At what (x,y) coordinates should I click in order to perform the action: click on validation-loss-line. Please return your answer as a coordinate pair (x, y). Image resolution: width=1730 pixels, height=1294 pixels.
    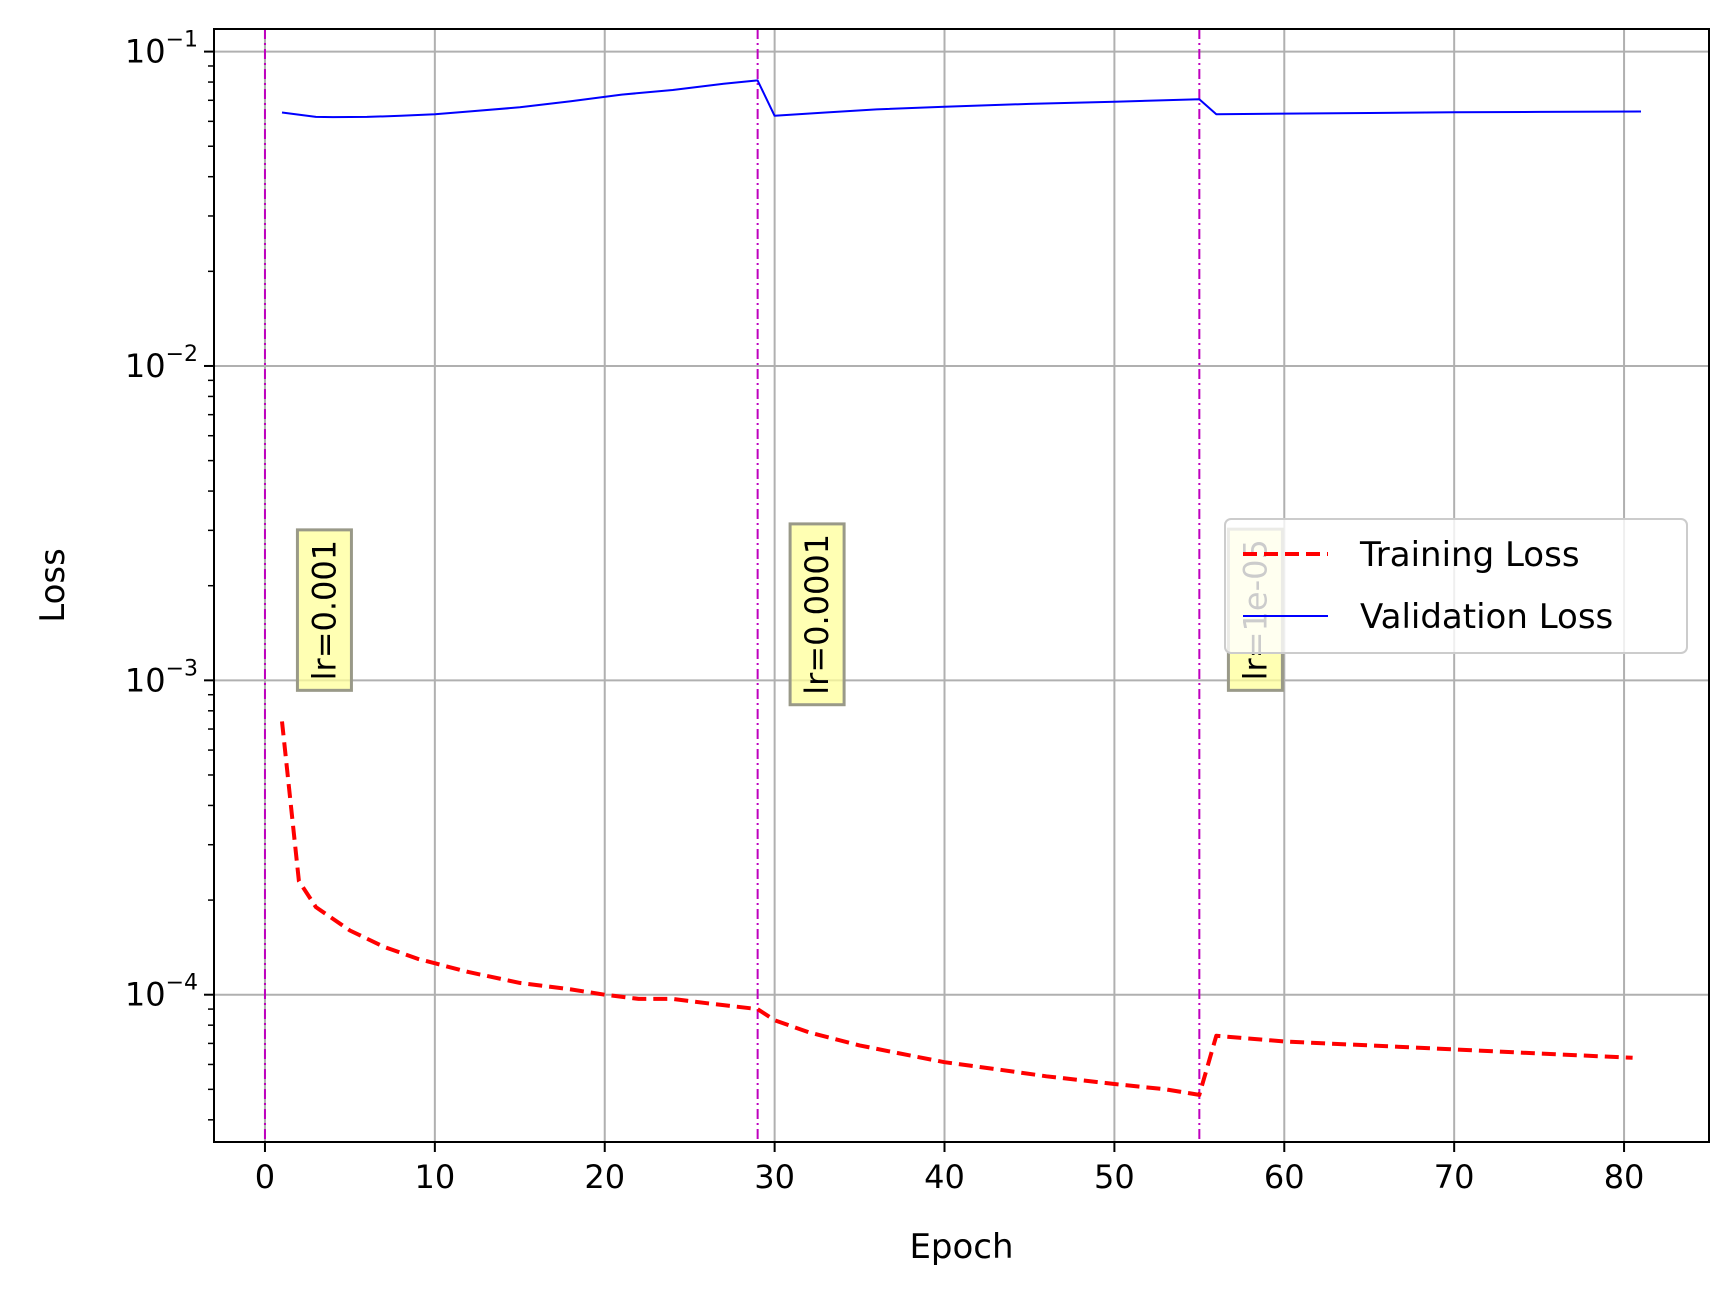
    Looking at the image, I should click on (961, 99).